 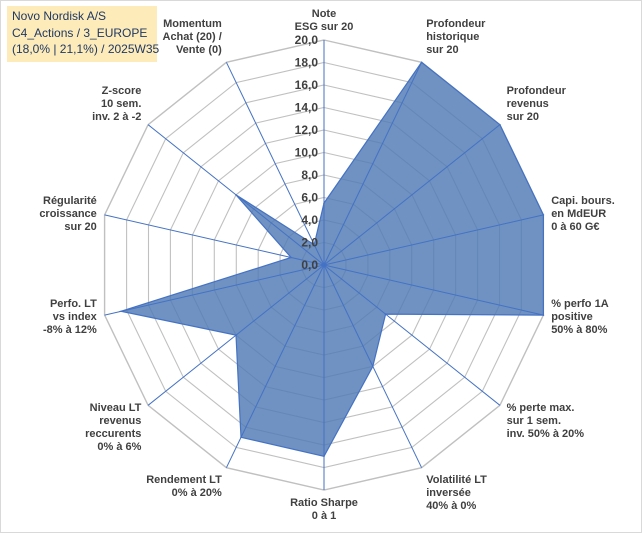 What do you see at coordinates (70, 330) in the screenshot?
I see `axis-label-line: -8% à 12%` at bounding box center [70, 330].